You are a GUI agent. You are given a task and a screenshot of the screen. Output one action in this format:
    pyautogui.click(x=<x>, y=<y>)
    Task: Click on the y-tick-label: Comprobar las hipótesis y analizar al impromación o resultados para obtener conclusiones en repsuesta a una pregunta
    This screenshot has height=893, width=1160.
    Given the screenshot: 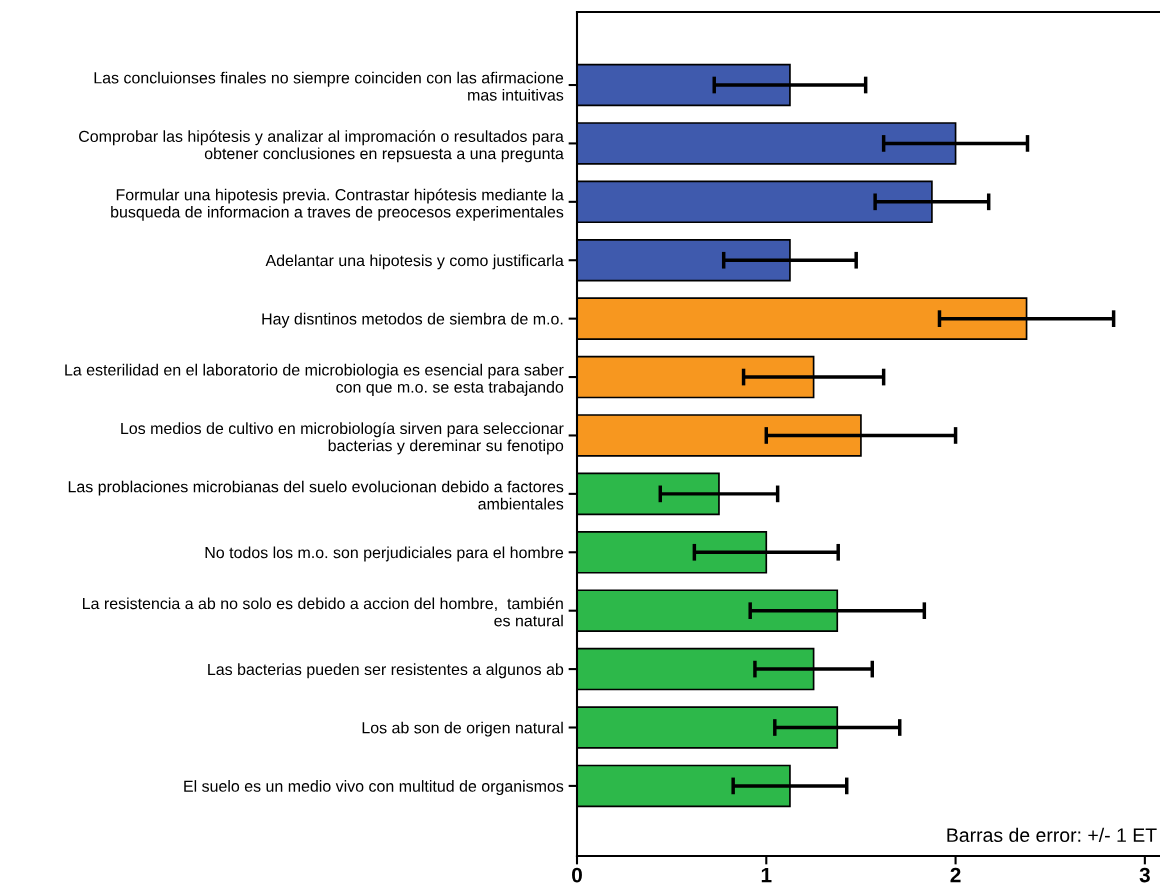 What is the action you would take?
    pyautogui.click(x=321, y=146)
    